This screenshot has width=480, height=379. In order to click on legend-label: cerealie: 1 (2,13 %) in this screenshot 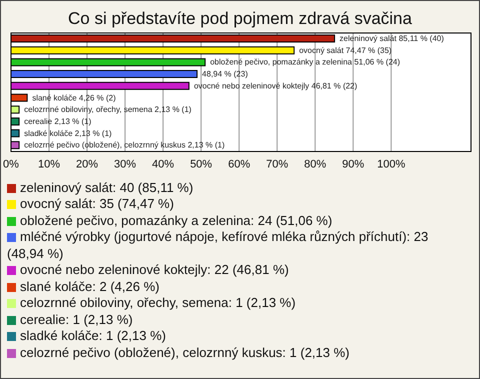, I will do `click(76, 319)`.